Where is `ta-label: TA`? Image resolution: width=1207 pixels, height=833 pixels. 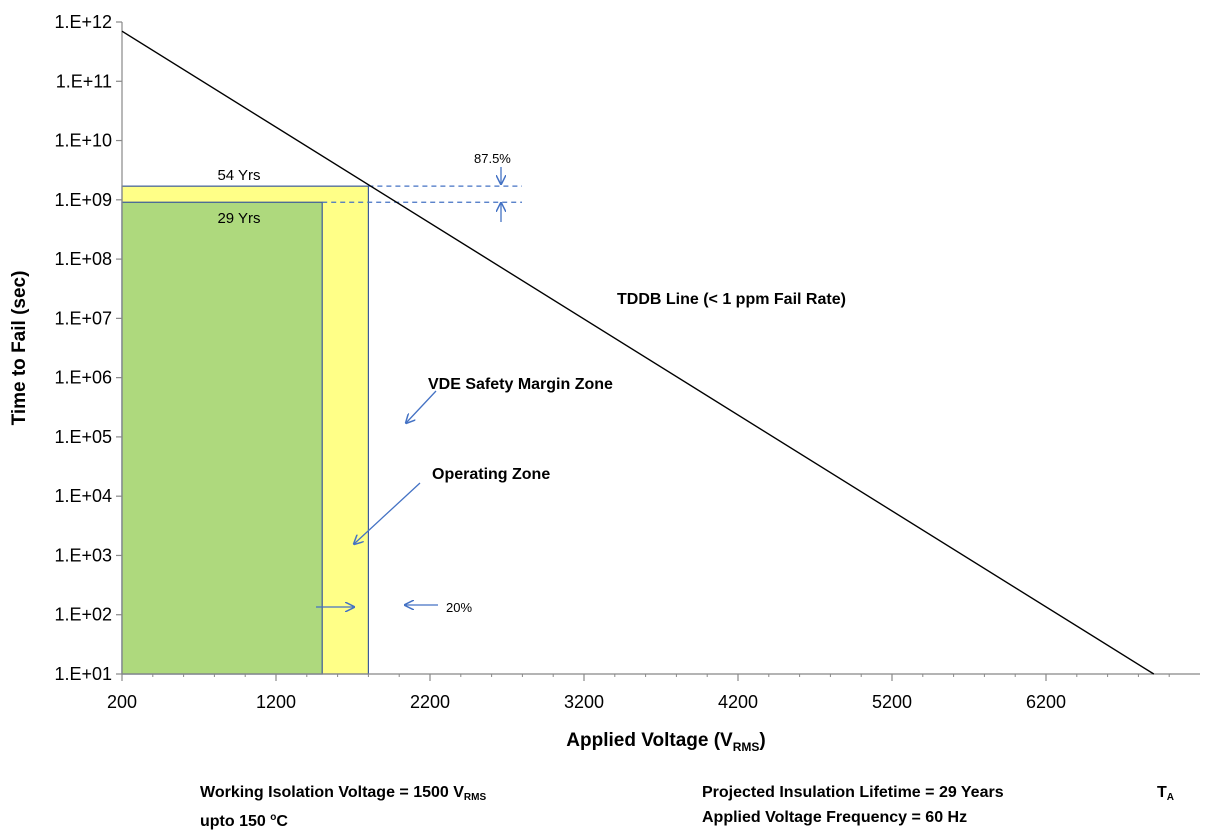
ta-label: TA is located at coordinates (1166, 793).